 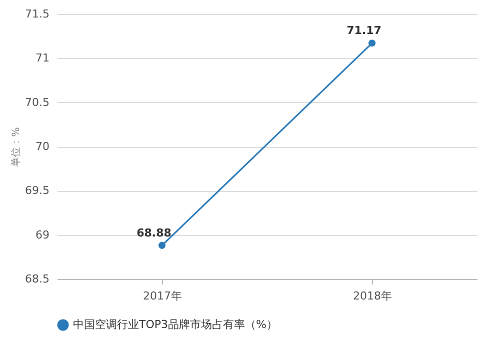 I want to click on data-label: 71.17, so click(x=364, y=31).